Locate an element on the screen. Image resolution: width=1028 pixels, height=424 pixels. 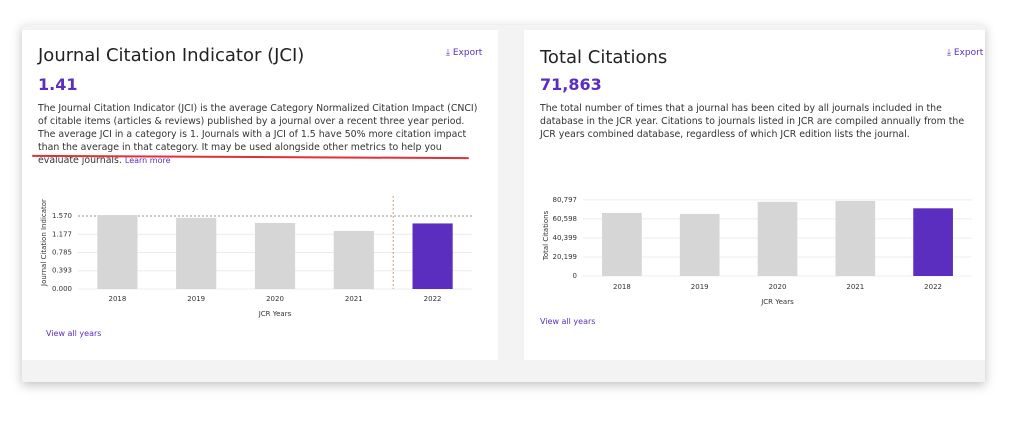
y-tick-label: 0 is located at coordinates (575, 276).